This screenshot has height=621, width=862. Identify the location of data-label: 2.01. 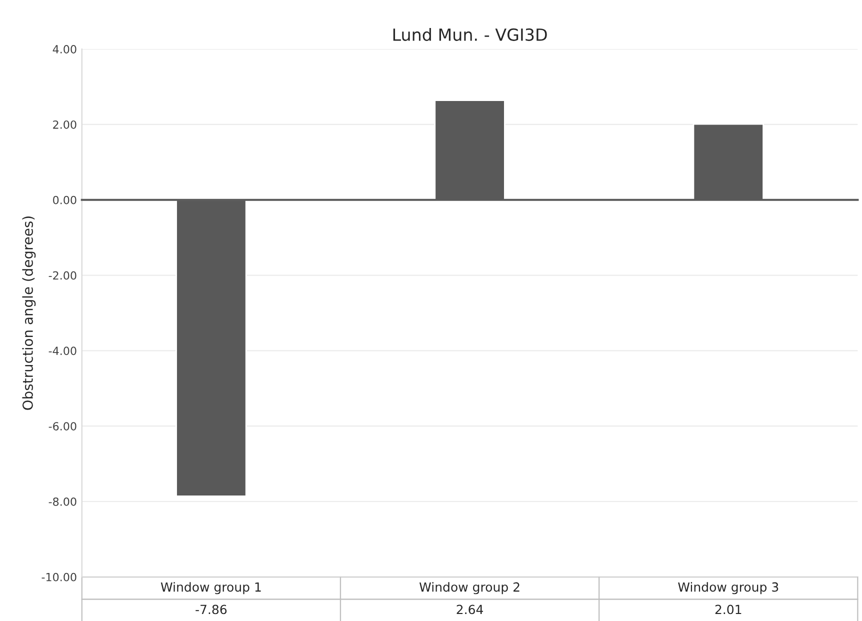
(728, 609).